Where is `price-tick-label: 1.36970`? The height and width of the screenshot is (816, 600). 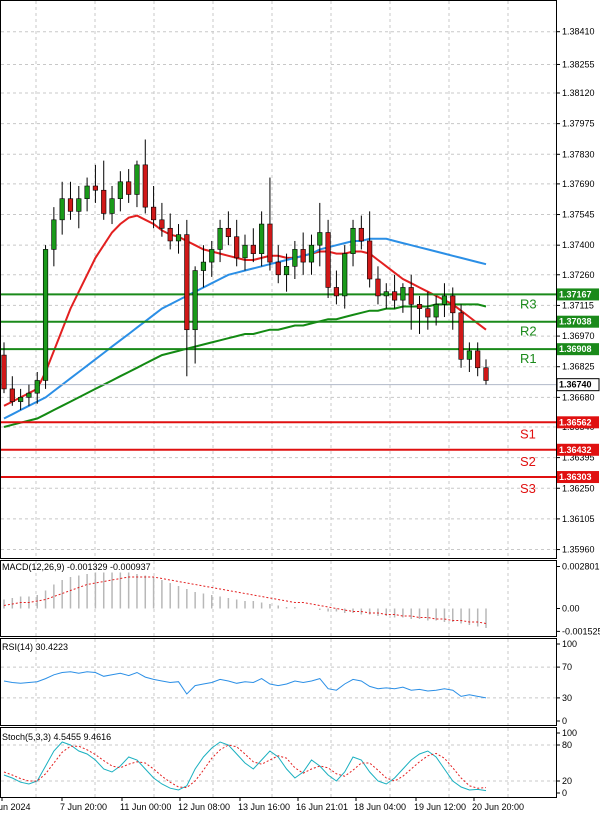
price-tick-label: 1.36970 is located at coordinates (578, 336).